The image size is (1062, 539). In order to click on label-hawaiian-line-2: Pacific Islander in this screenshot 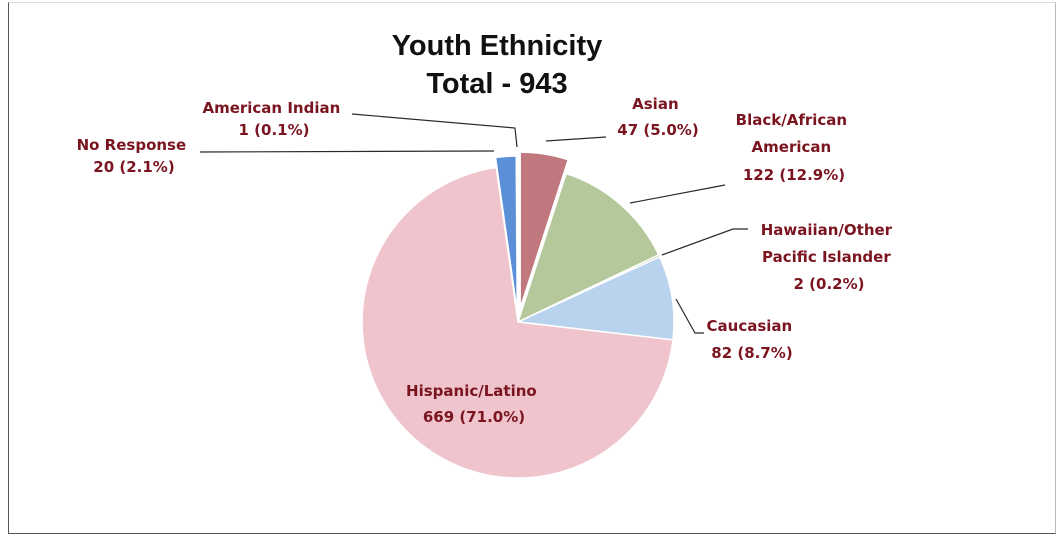, I will do `click(826, 257)`.